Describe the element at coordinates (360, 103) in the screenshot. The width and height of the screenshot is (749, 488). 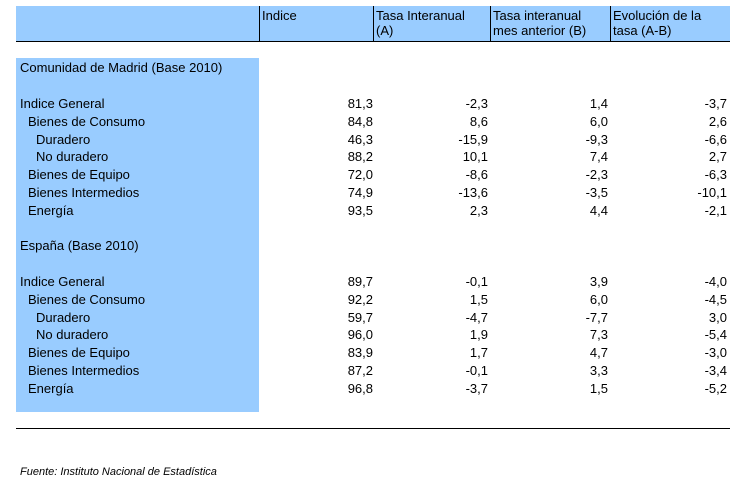
I see `row-value: 81,3` at that location.